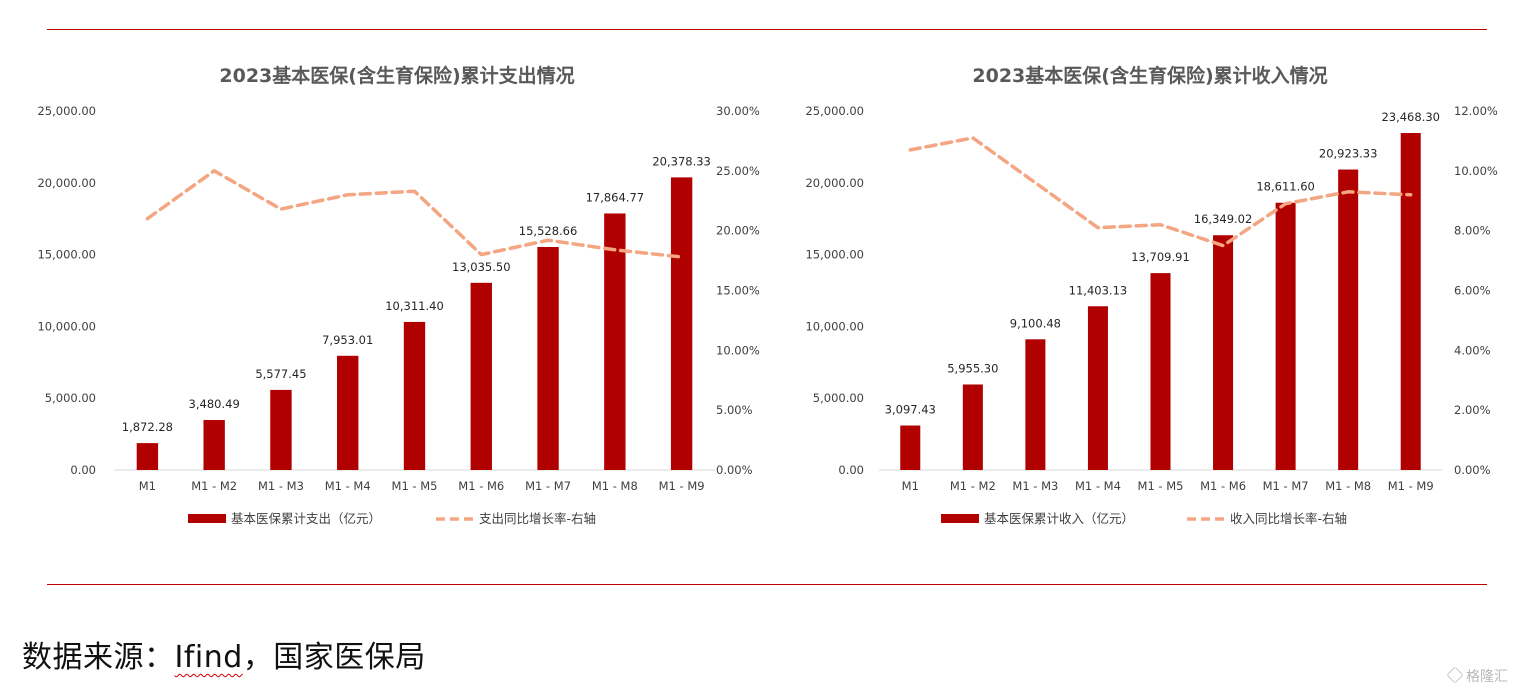 This screenshot has width=1516, height=690. I want to click on bar-value-label: 20,378.33, so click(681, 161).